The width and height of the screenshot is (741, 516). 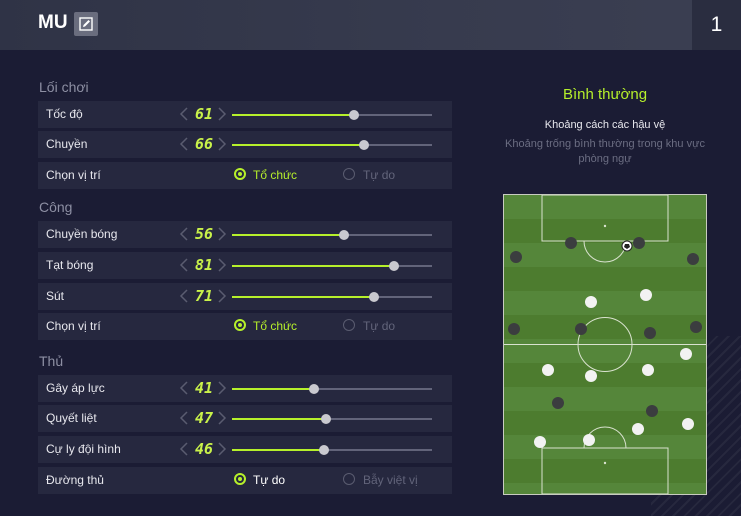 I want to click on setting-value: 56, so click(x=204, y=234).